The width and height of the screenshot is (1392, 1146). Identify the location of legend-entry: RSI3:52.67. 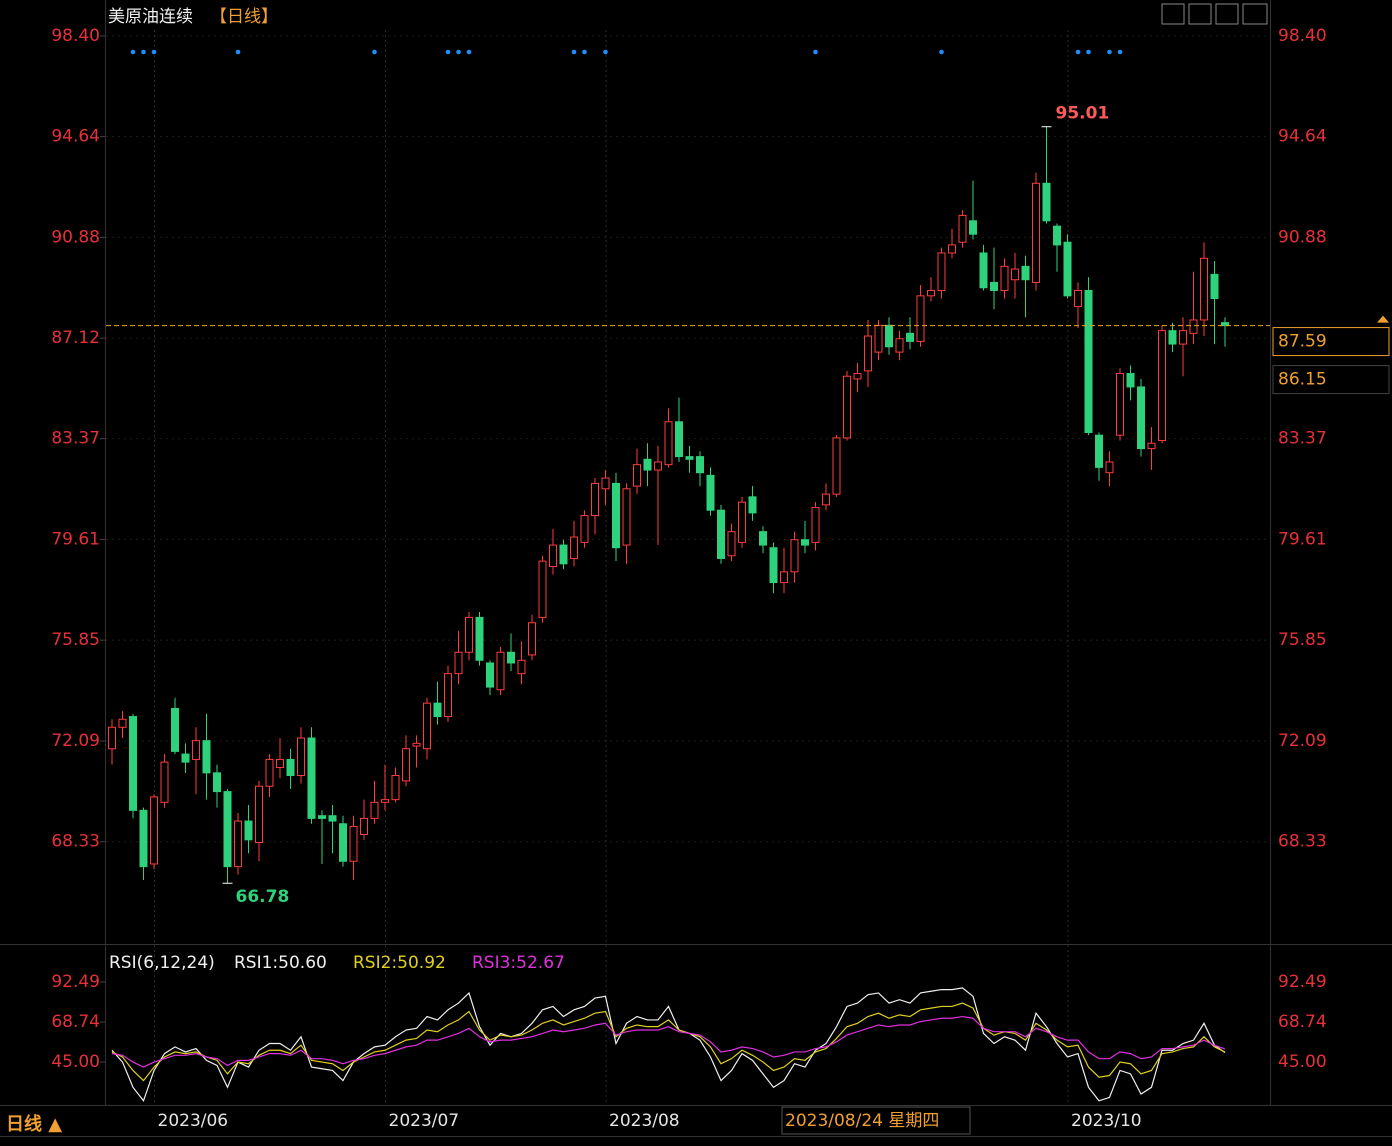
(518, 963).